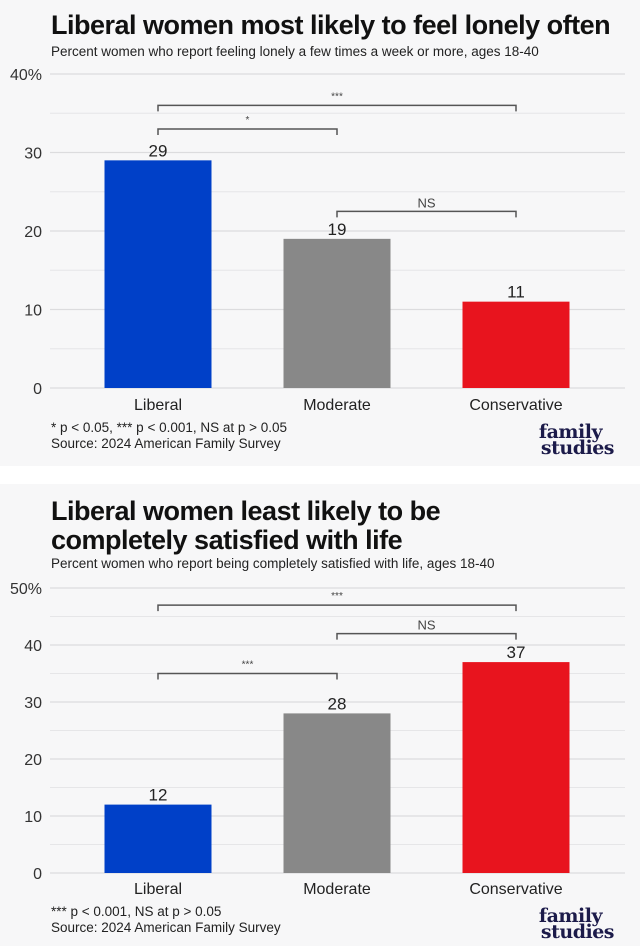 The height and width of the screenshot is (946, 640). What do you see at coordinates (227, 540) in the screenshot?
I see `chart-title-line-2: completely satisfied with life` at bounding box center [227, 540].